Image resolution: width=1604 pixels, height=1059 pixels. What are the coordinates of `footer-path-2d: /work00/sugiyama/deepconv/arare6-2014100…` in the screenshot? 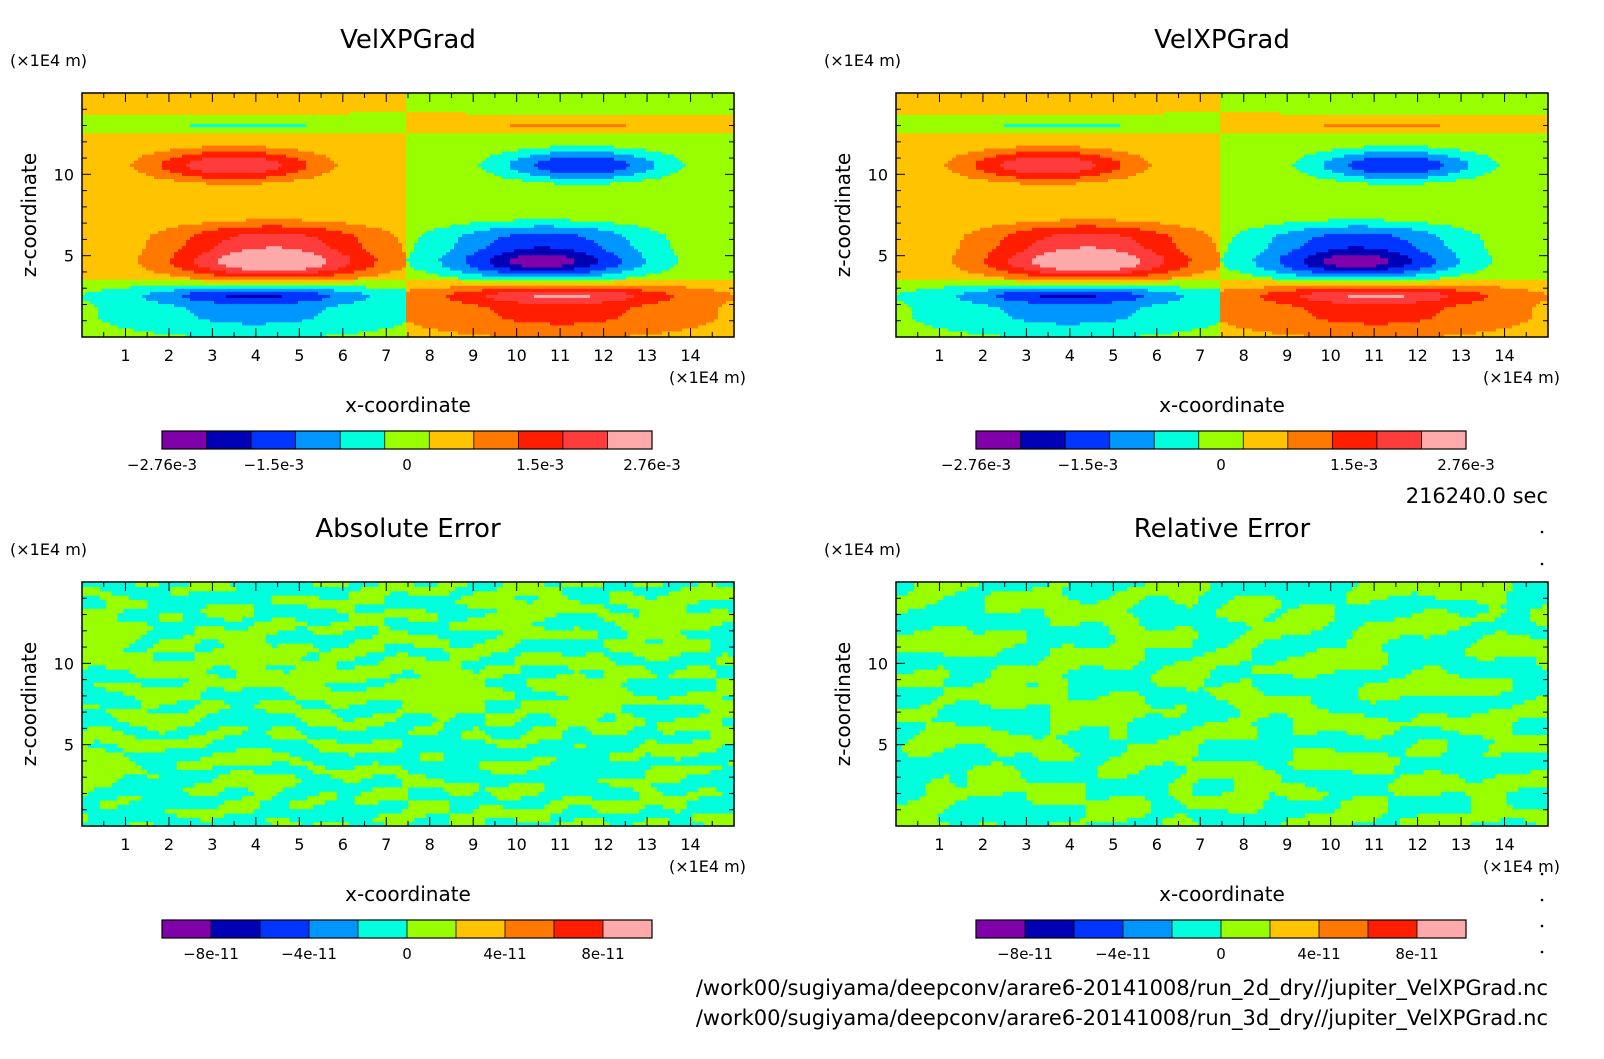 It's located at (1122, 988).